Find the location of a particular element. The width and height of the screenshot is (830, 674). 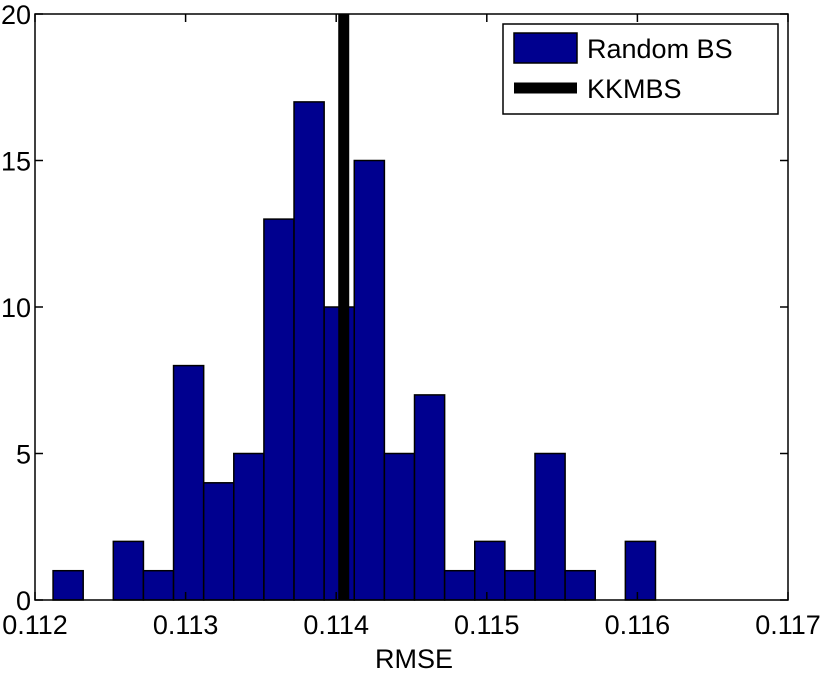

y-tick-label: 0 is located at coordinates (23, 601).